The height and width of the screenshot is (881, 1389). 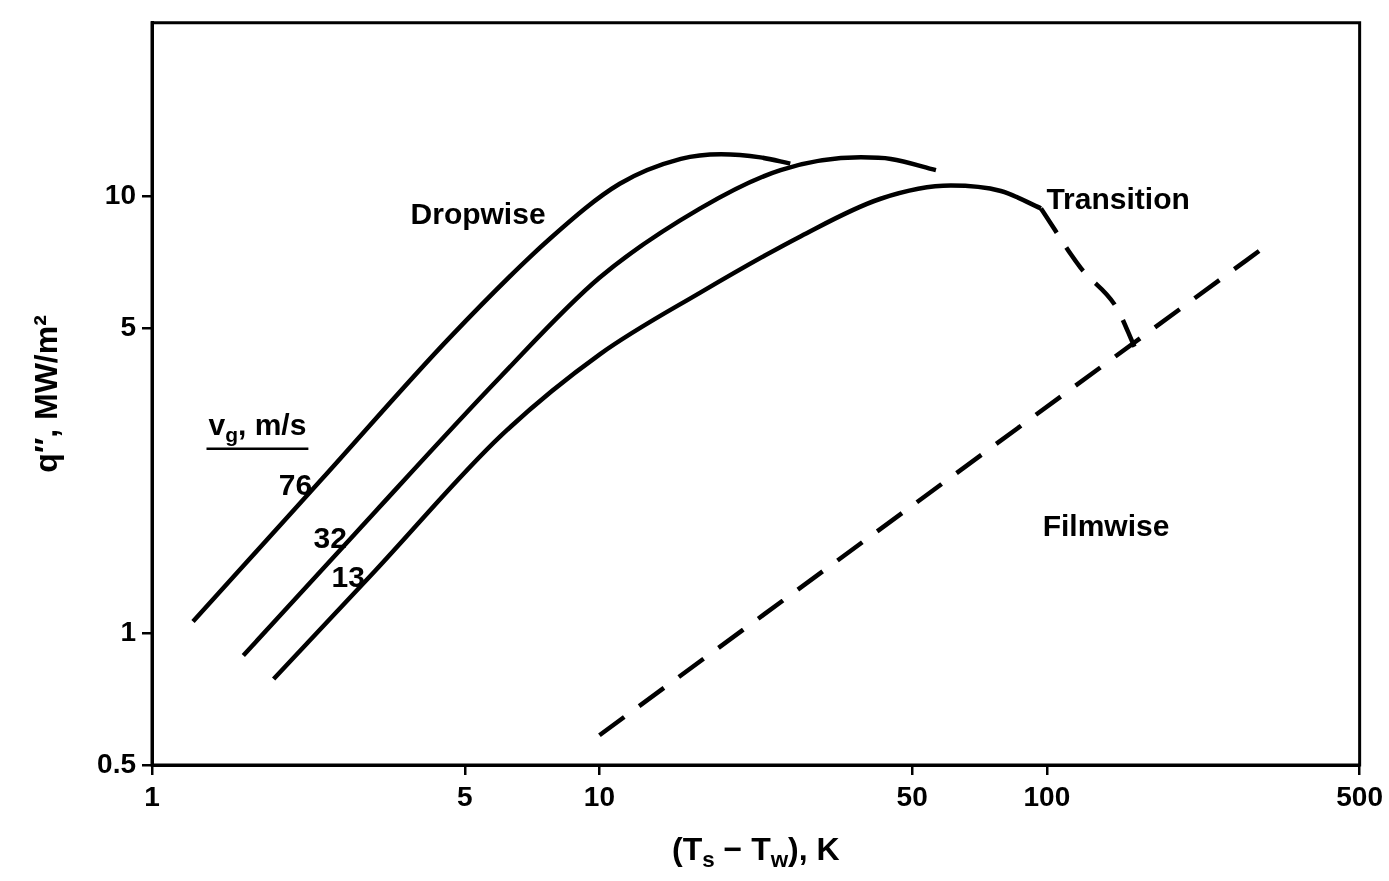 I want to click on series-label: 13, so click(x=348, y=577).